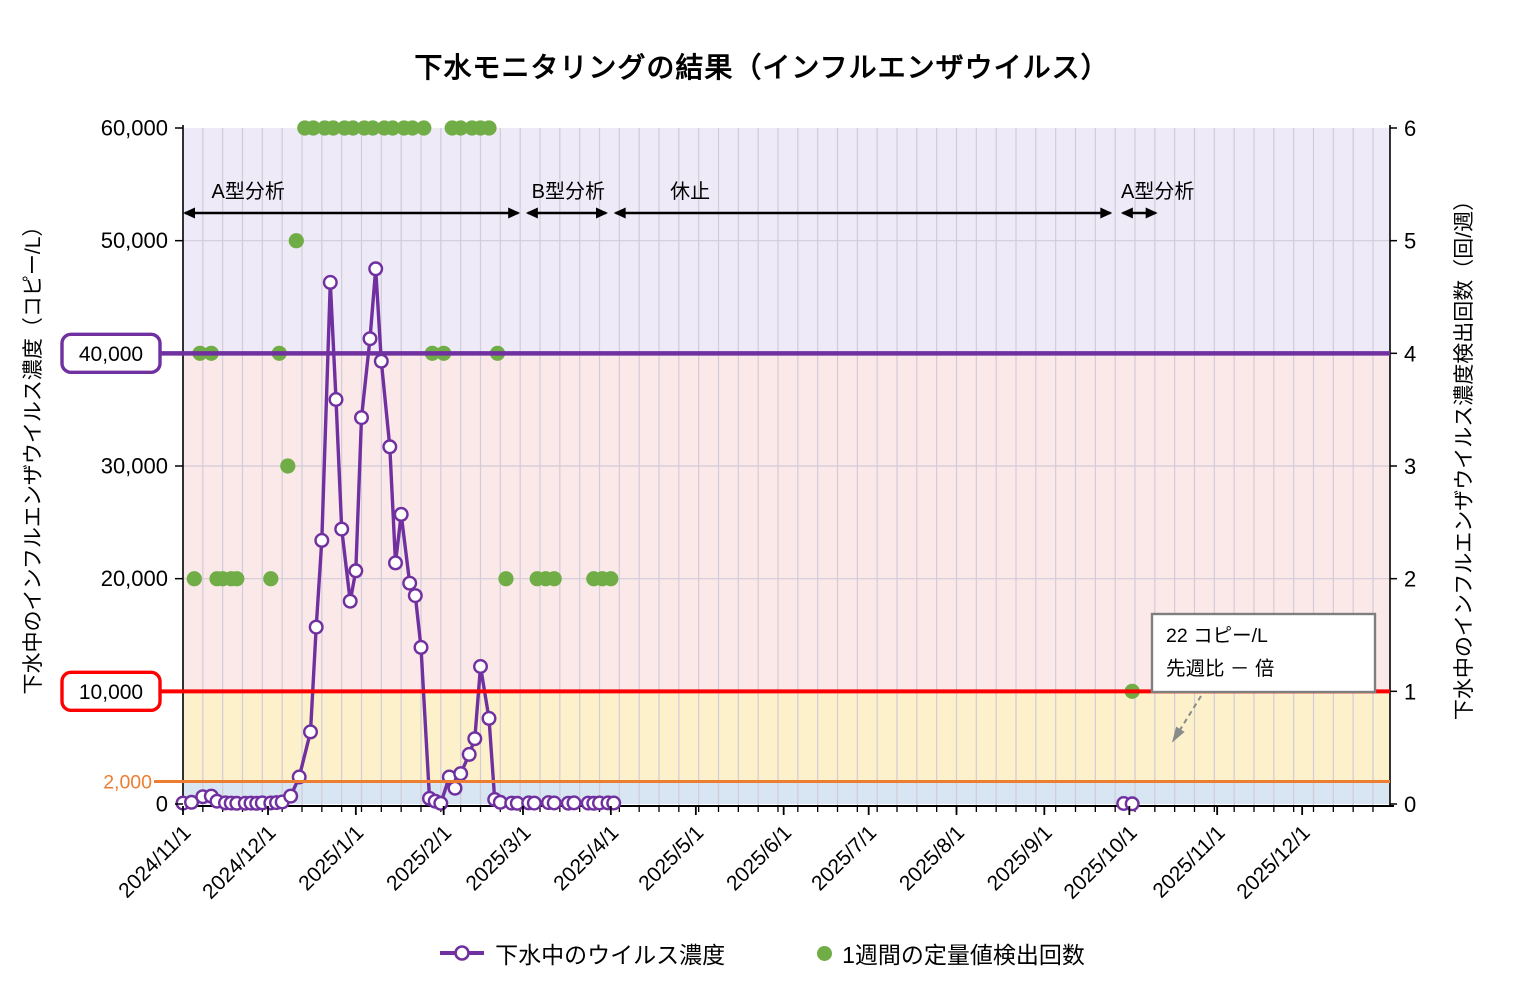 The image size is (1524, 995). What do you see at coordinates (1101, 862) in the screenshot?
I see `x-tick-label: 2025/10/1` at bounding box center [1101, 862].